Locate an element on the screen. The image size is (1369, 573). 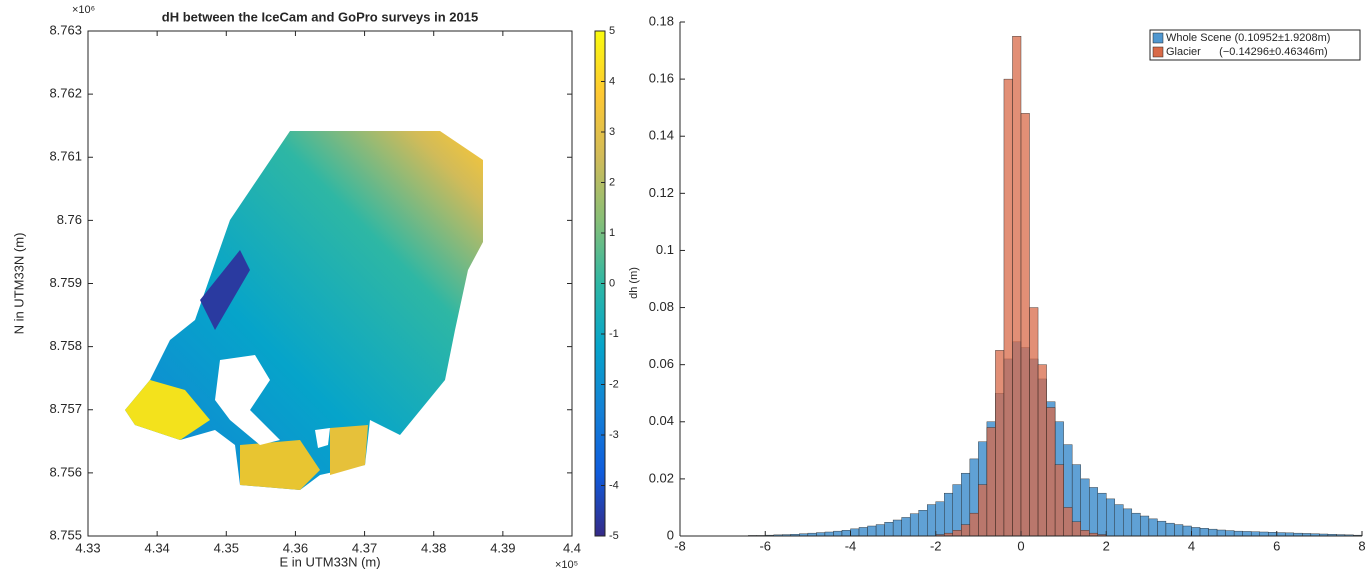
colorbar-tick-label: 0 is located at coordinates (612, 283).